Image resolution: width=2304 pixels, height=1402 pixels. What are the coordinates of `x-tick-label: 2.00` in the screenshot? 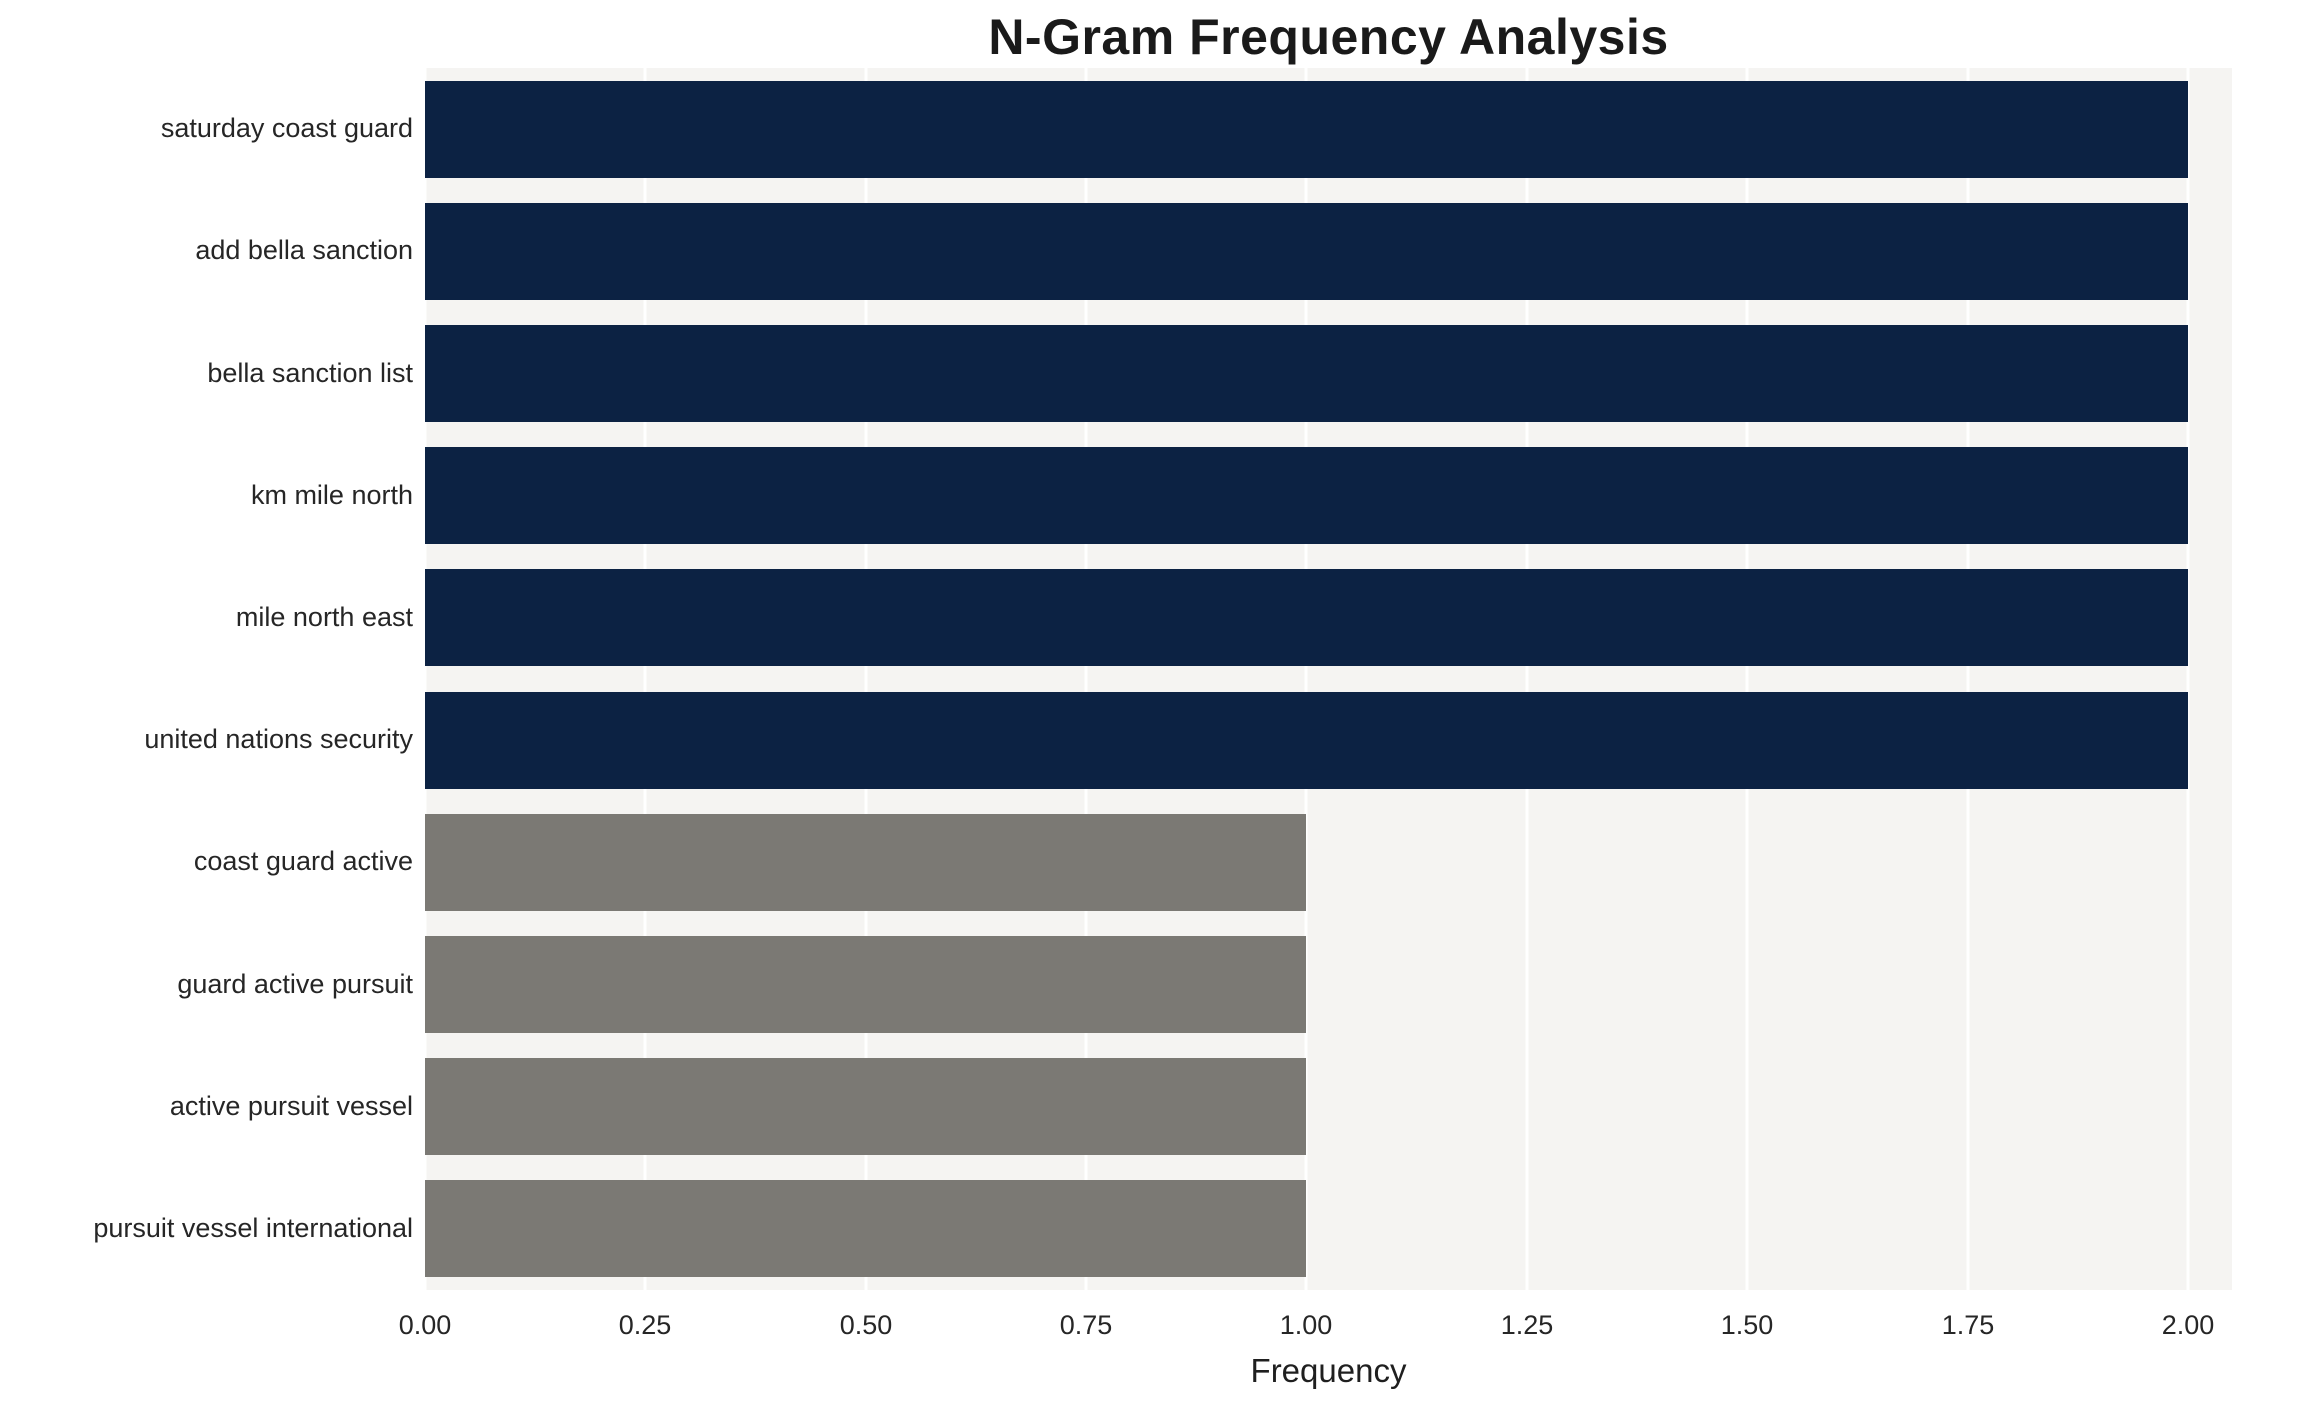 It's located at (2188, 1325).